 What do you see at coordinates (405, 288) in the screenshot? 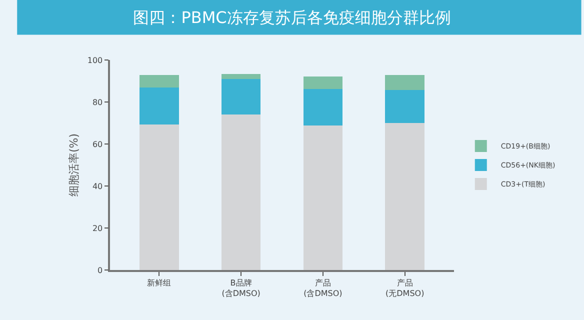
I see `x-tick-label: 产品 (无DMSO)` at bounding box center [405, 288].